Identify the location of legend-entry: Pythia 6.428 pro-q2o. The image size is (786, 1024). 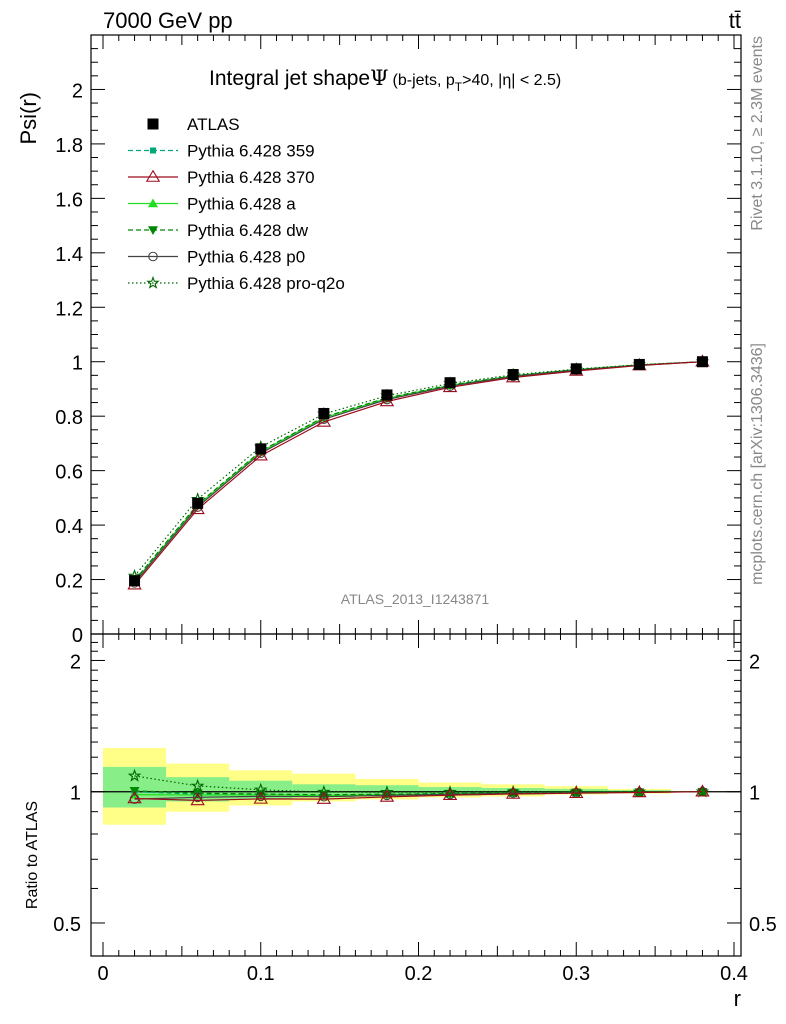
(236, 283).